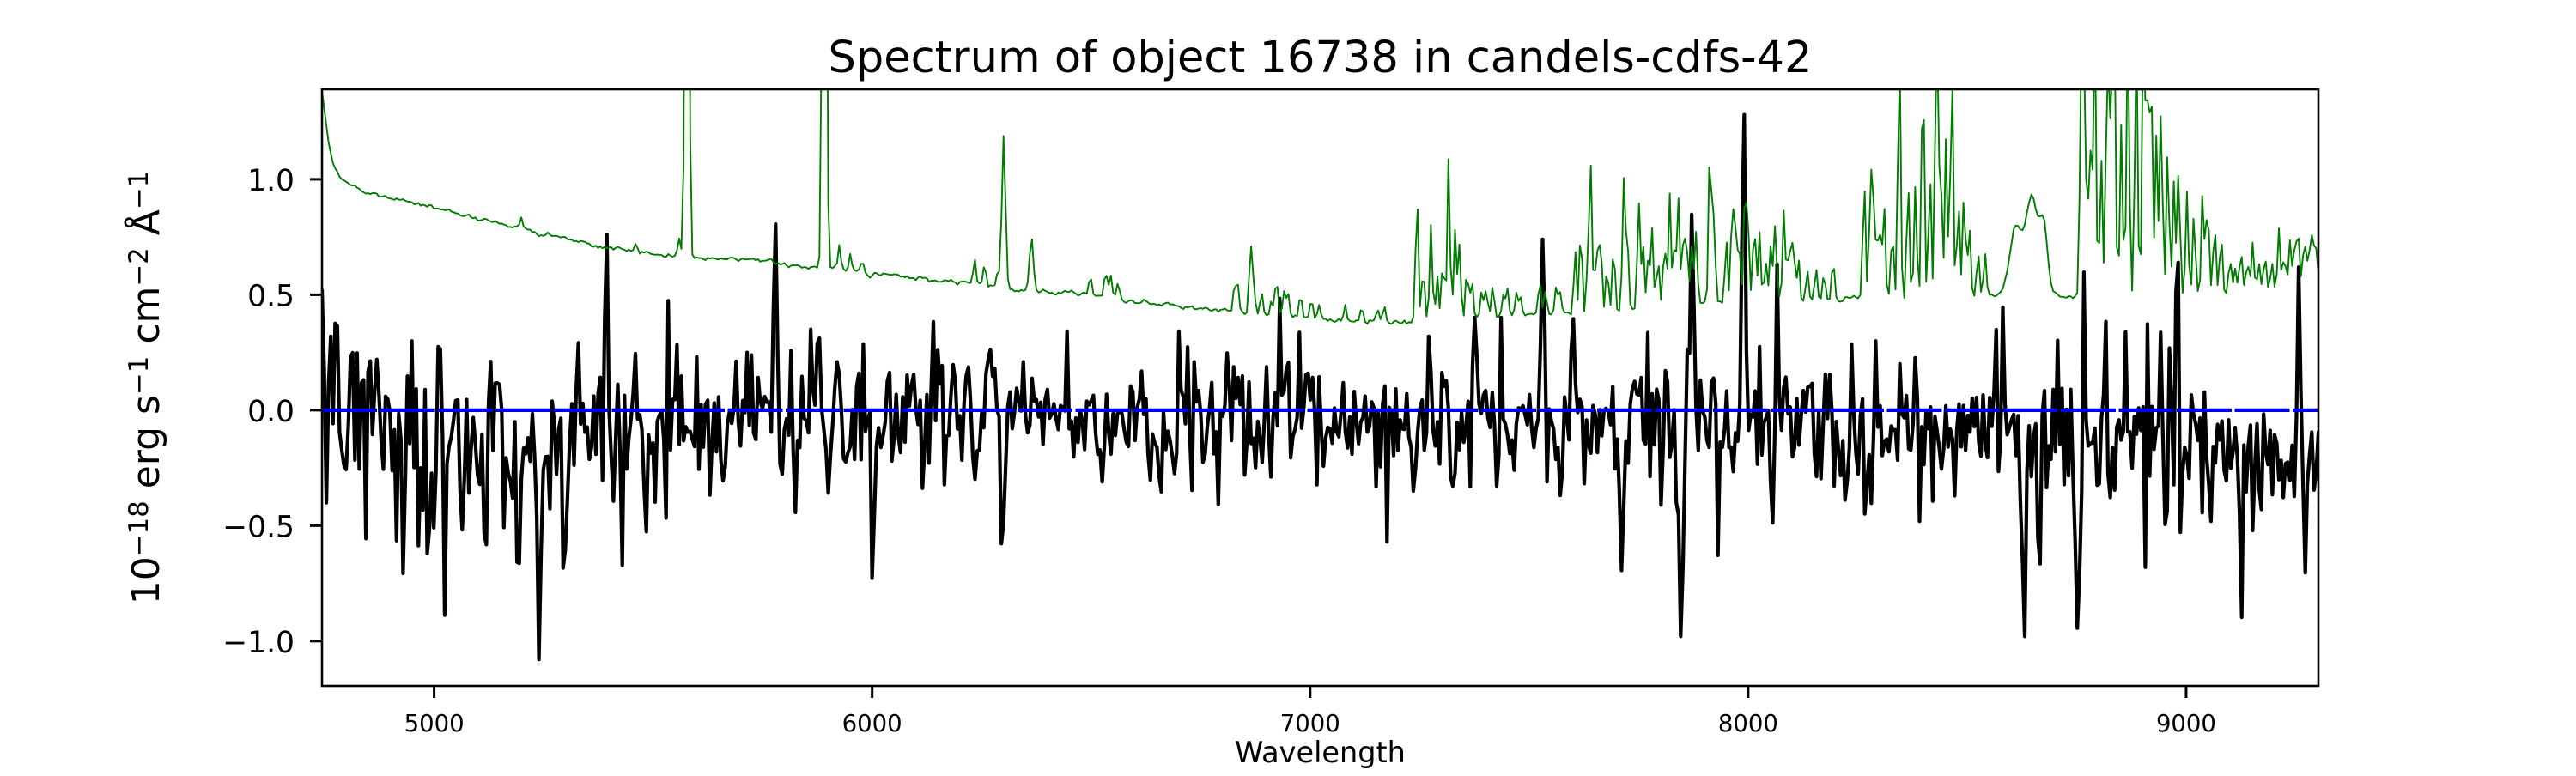 This screenshot has height=776, width=2576. I want to click on x-tick-label: 7000, so click(1310, 723).